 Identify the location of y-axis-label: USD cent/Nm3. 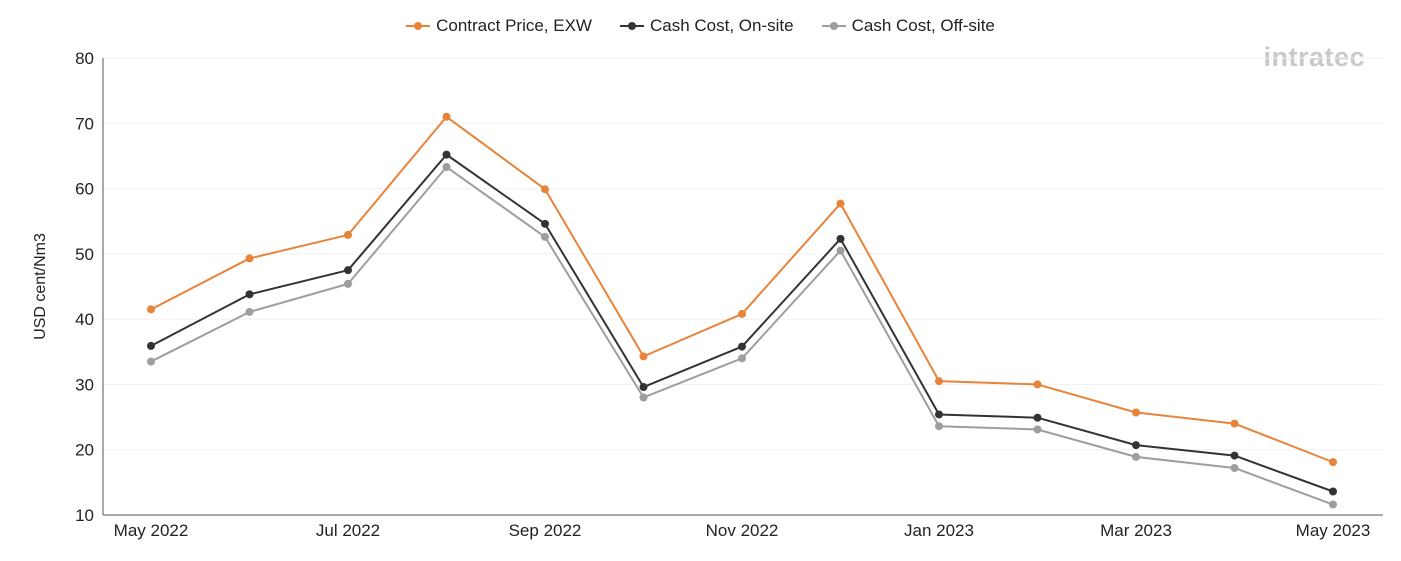
(40, 286).